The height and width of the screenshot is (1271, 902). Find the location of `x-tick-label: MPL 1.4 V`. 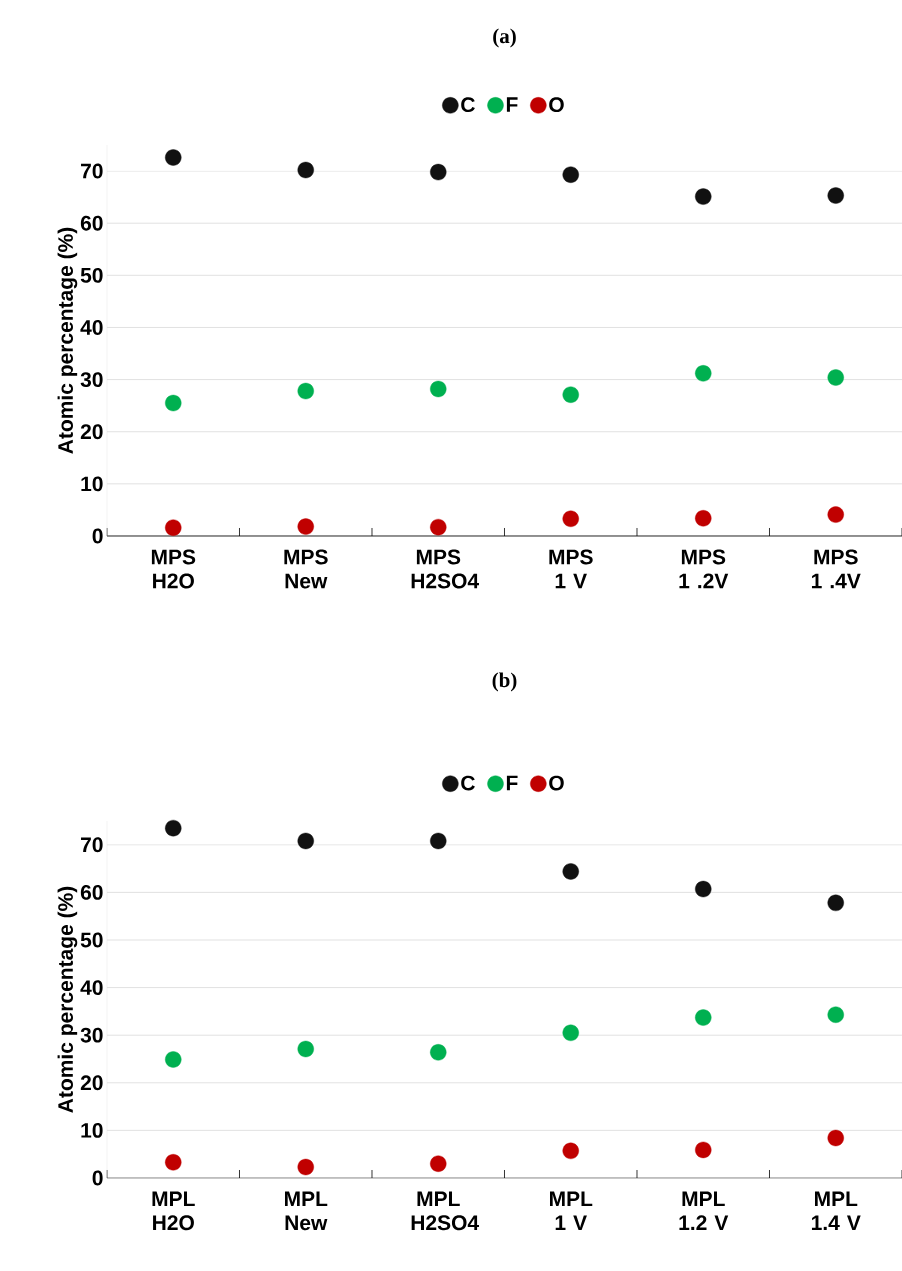

x-tick-label: MPL 1.4 V is located at coordinates (836, 1210).